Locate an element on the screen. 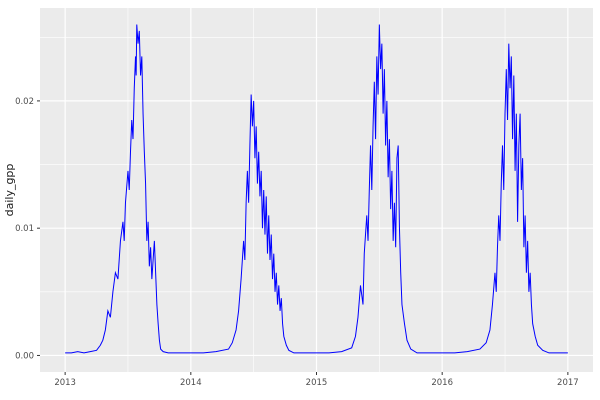 The image size is (600, 400). x-tick-label: 2014 is located at coordinates (191, 383).